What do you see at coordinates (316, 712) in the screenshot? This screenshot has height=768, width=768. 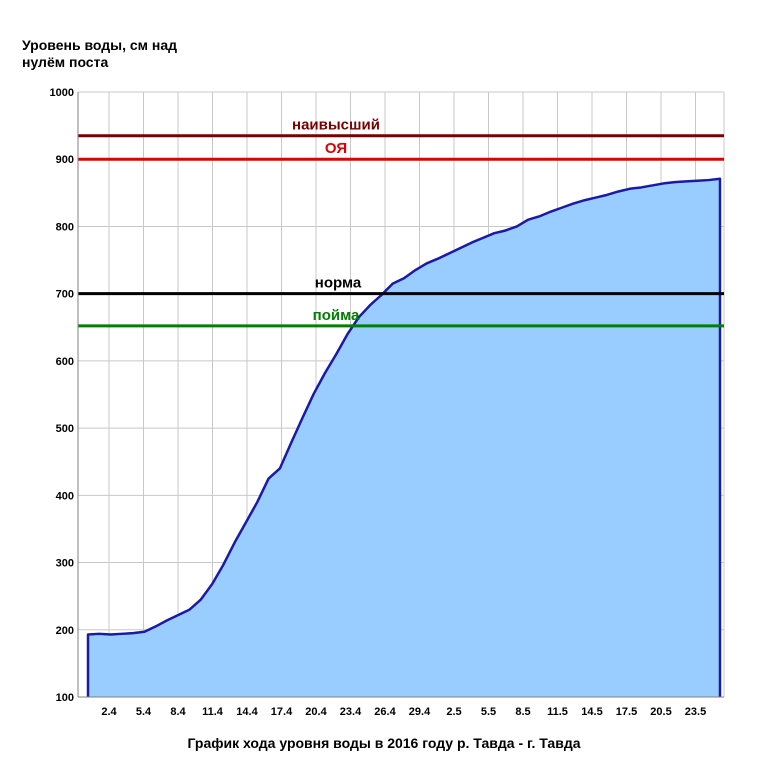 I see `x-tick-label: 20.4` at bounding box center [316, 712].